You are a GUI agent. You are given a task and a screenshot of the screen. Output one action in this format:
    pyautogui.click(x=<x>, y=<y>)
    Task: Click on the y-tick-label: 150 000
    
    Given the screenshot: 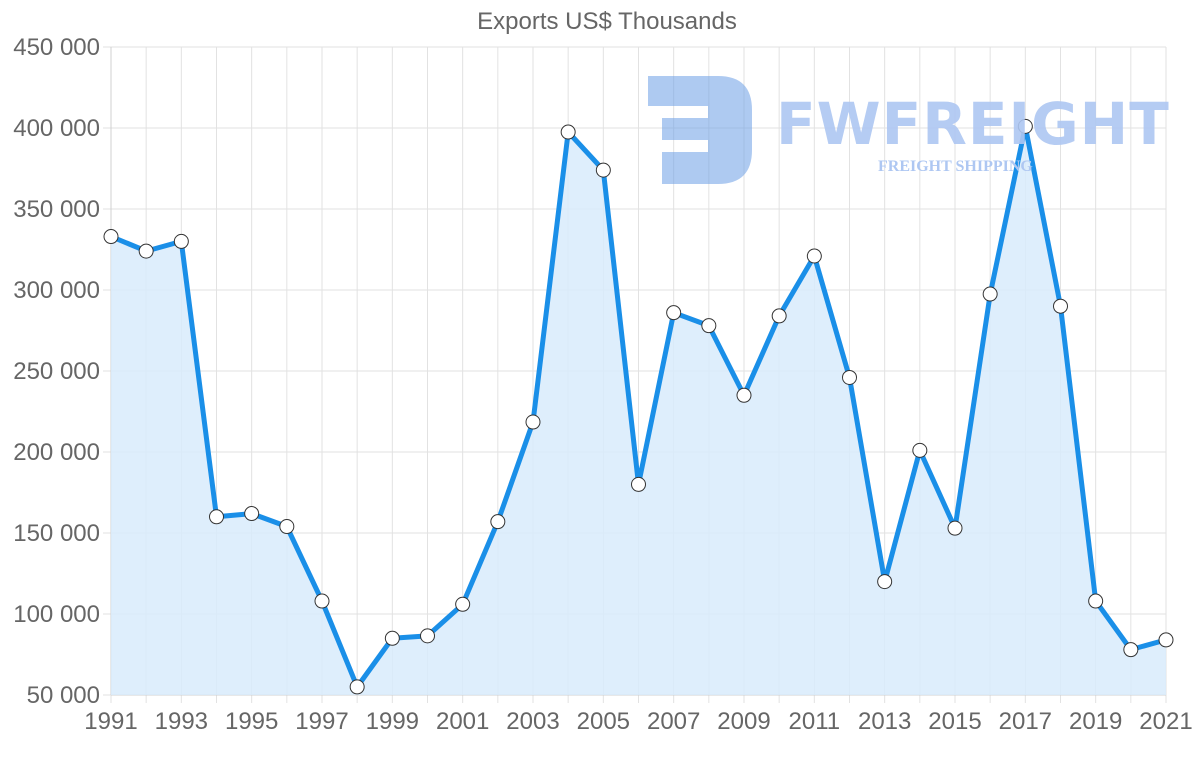 What is the action you would take?
    pyautogui.click(x=56, y=533)
    